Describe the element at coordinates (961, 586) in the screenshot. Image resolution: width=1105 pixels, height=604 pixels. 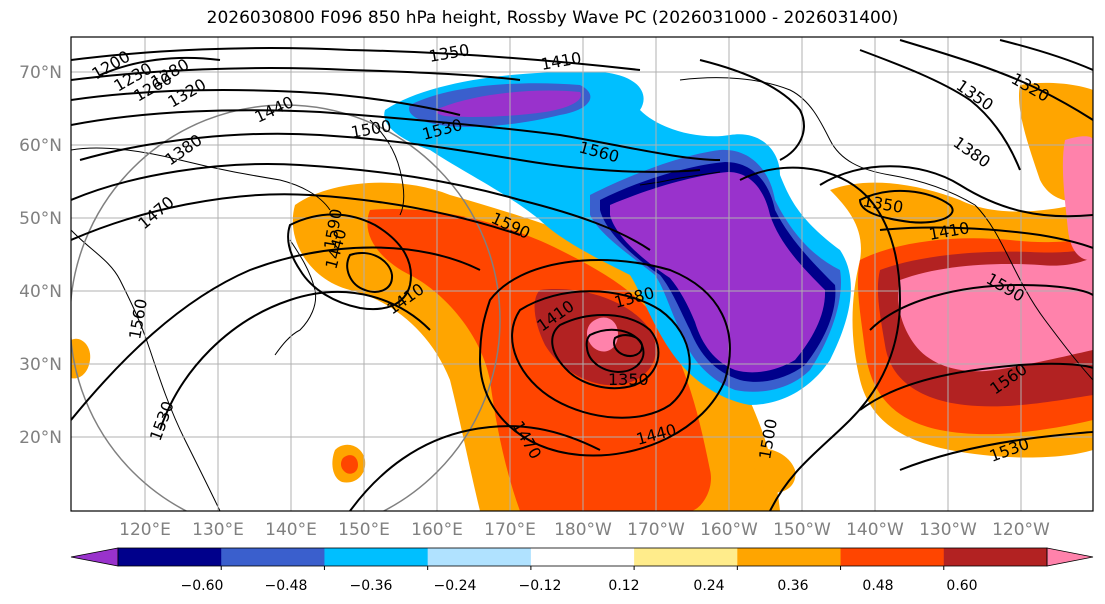
I see `colorbar-tick-label: 0.60` at that location.